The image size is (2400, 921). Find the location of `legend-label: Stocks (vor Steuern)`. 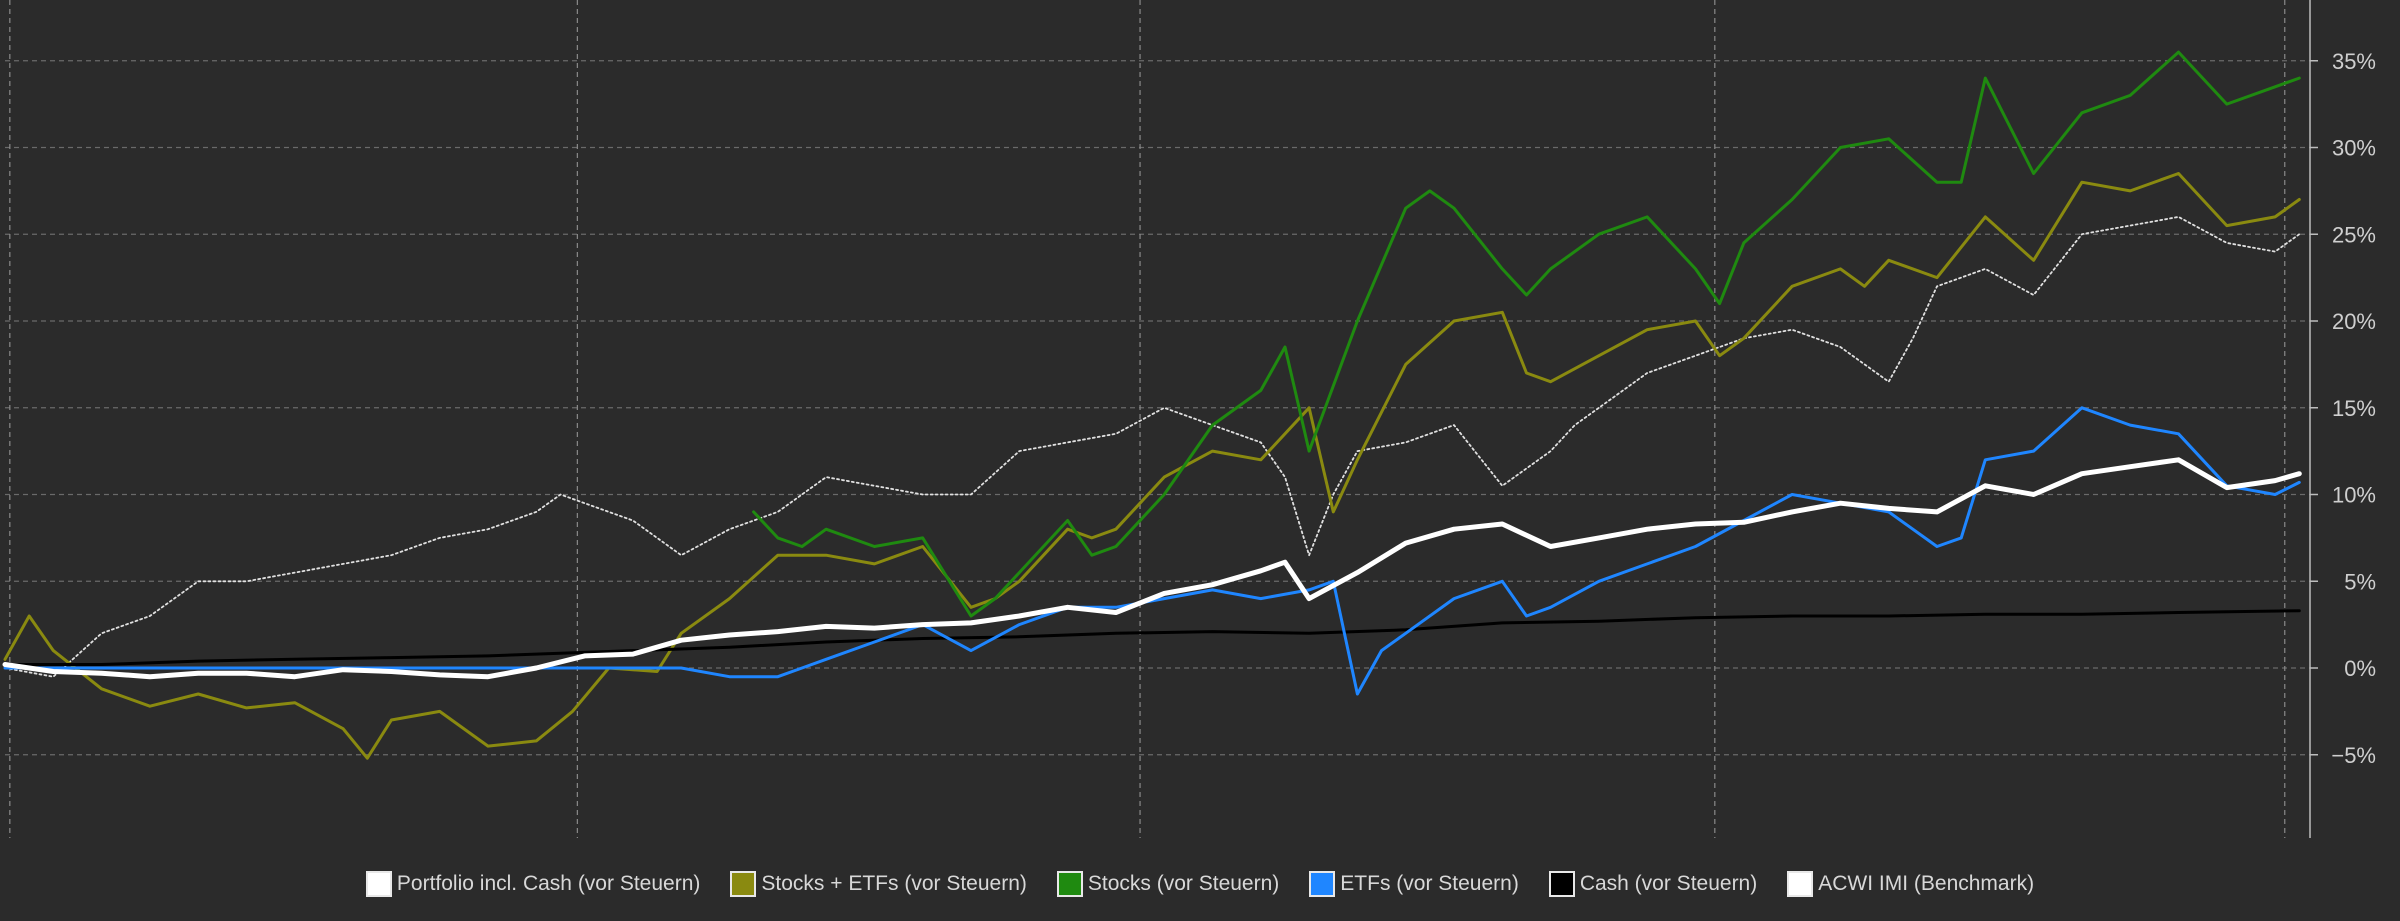

legend-label: Stocks (vor Steuern) is located at coordinates (1183, 883).